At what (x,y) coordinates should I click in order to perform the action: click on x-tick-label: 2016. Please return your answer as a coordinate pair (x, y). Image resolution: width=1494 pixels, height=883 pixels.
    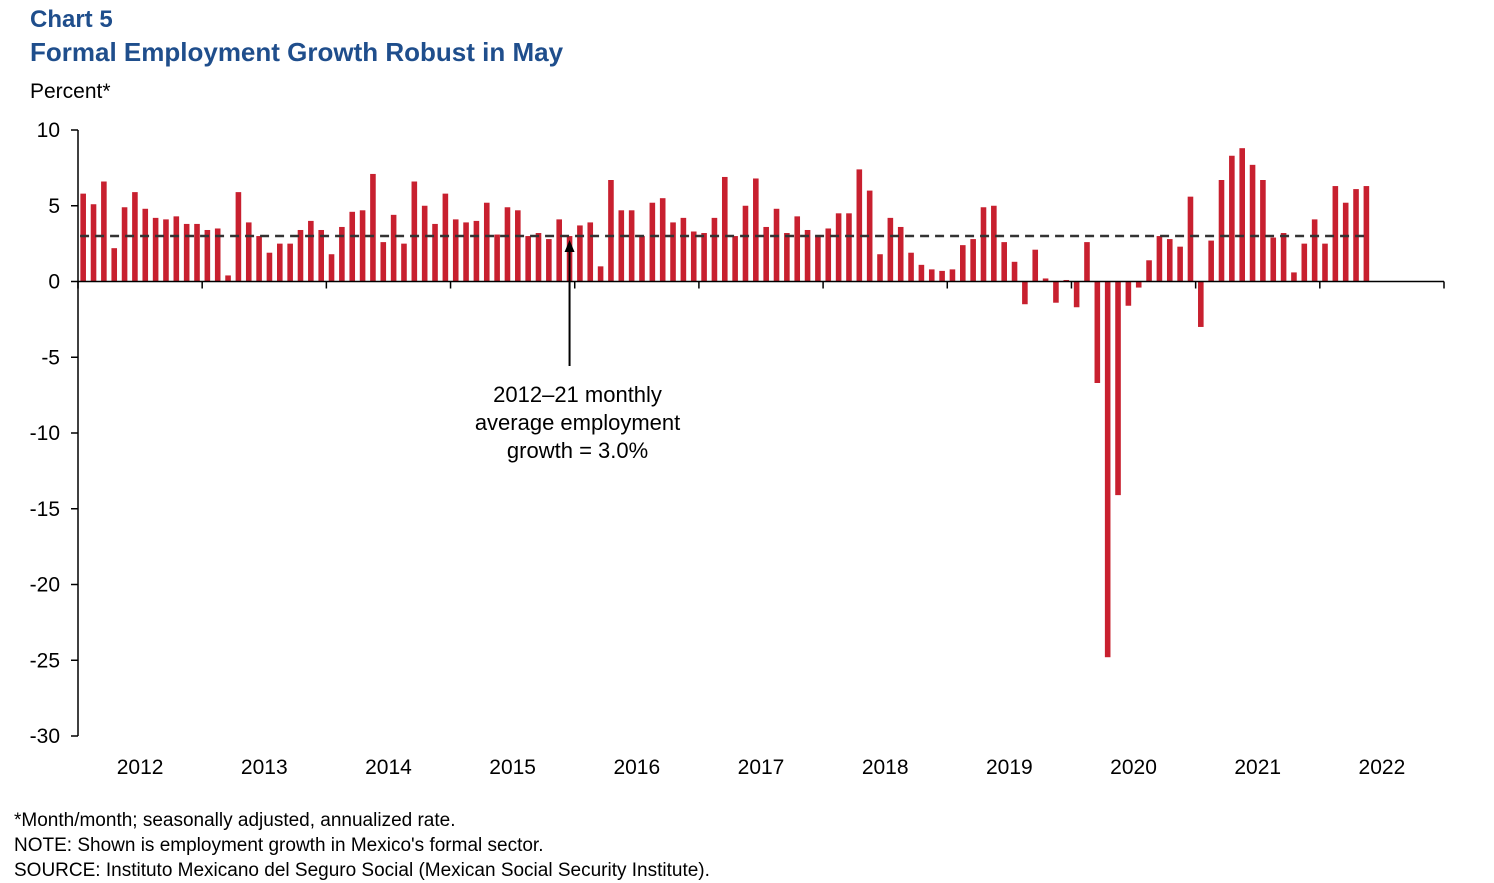
    Looking at the image, I should click on (636, 767).